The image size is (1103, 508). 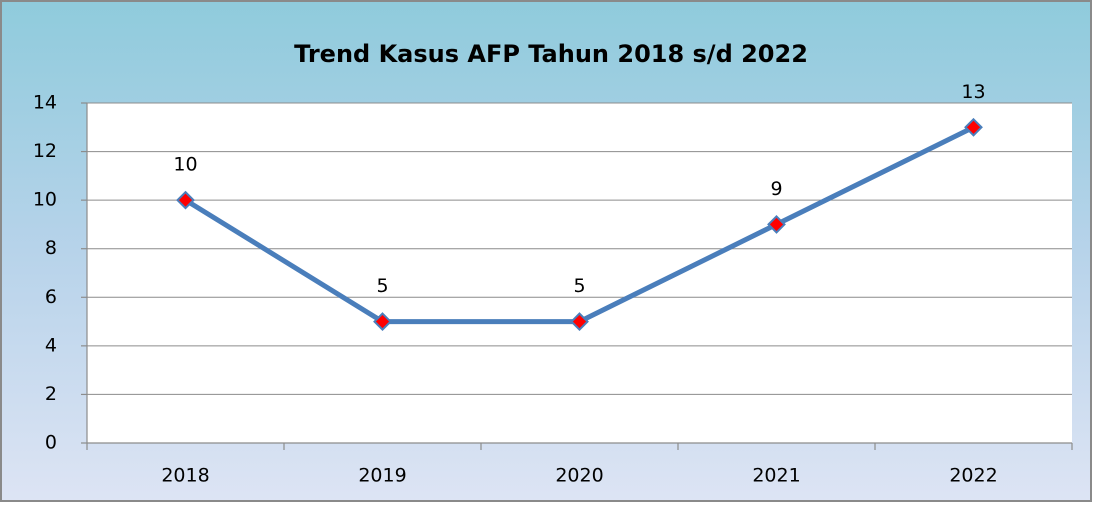 What do you see at coordinates (382, 476) in the screenshot?
I see `x-tick-label: 2019` at bounding box center [382, 476].